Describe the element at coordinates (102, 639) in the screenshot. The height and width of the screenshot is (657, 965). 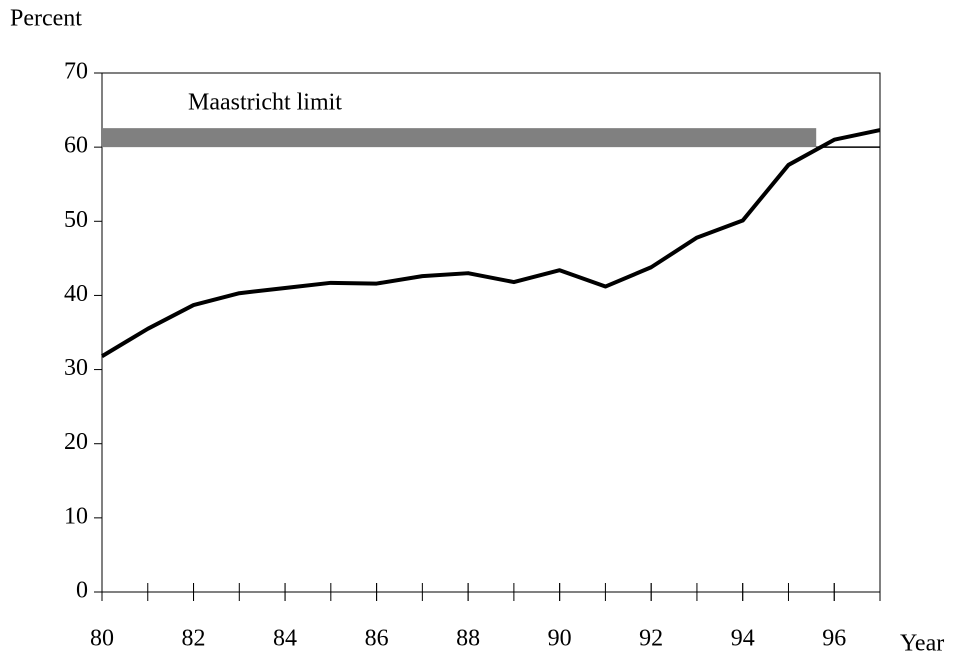
I see `x-tick-label: 80` at that location.